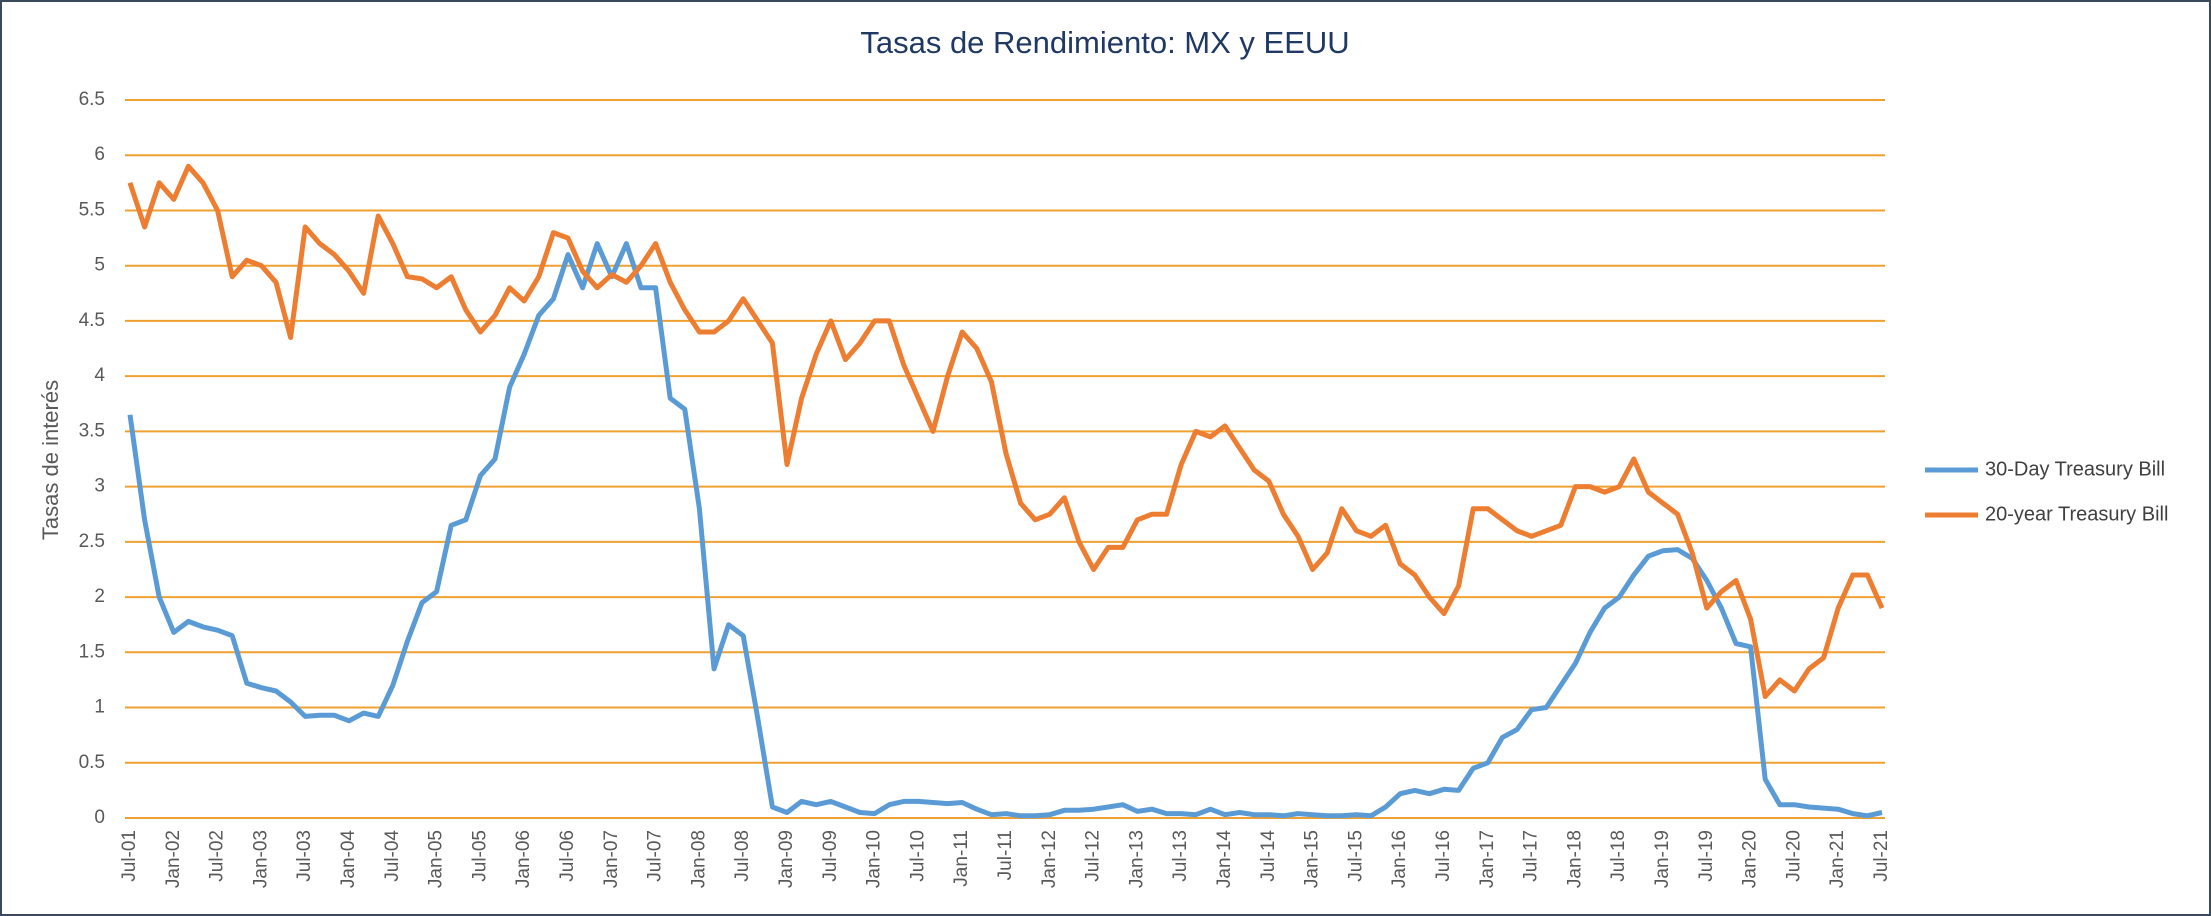 The height and width of the screenshot is (916, 2211). What do you see at coordinates (830, 856) in the screenshot?
I see `x-tick-label: Jul-09` at bounding box center [830, 856].